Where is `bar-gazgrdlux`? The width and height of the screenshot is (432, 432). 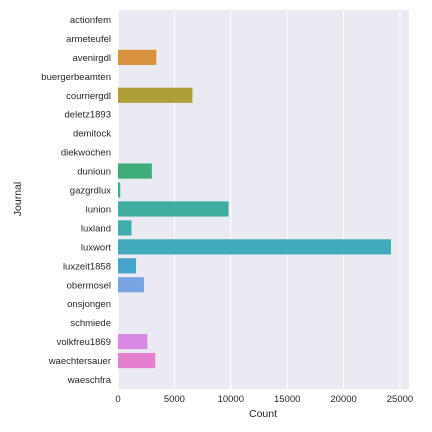 bar-gazgrdlux is located at coordinates (119, 190).